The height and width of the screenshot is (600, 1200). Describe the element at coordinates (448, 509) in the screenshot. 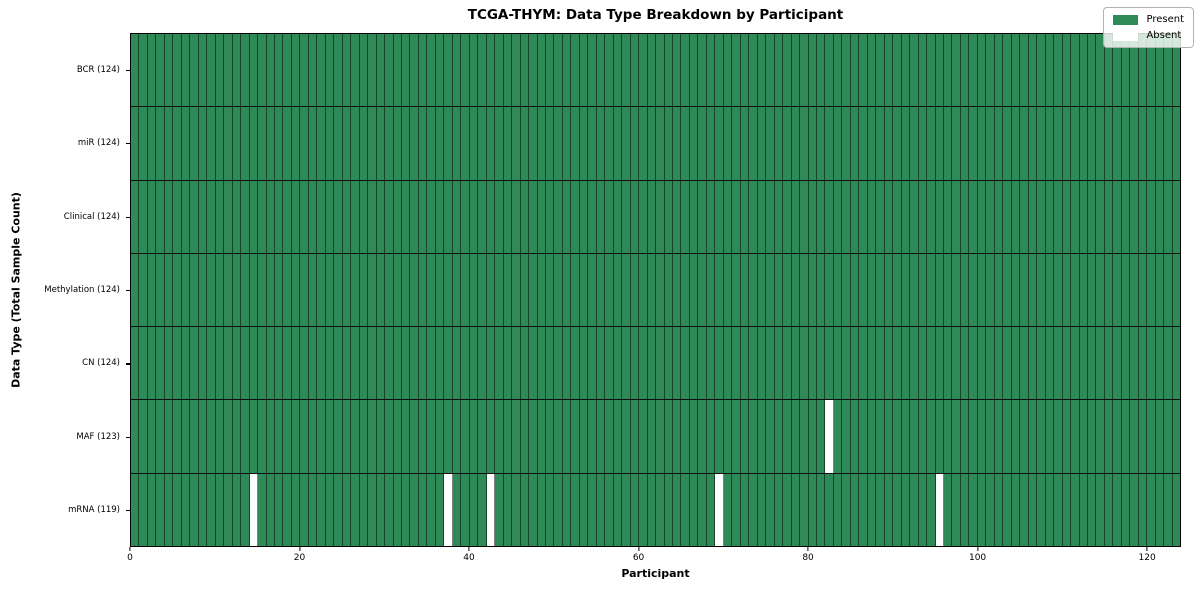

I see `cell-absent` at that location.